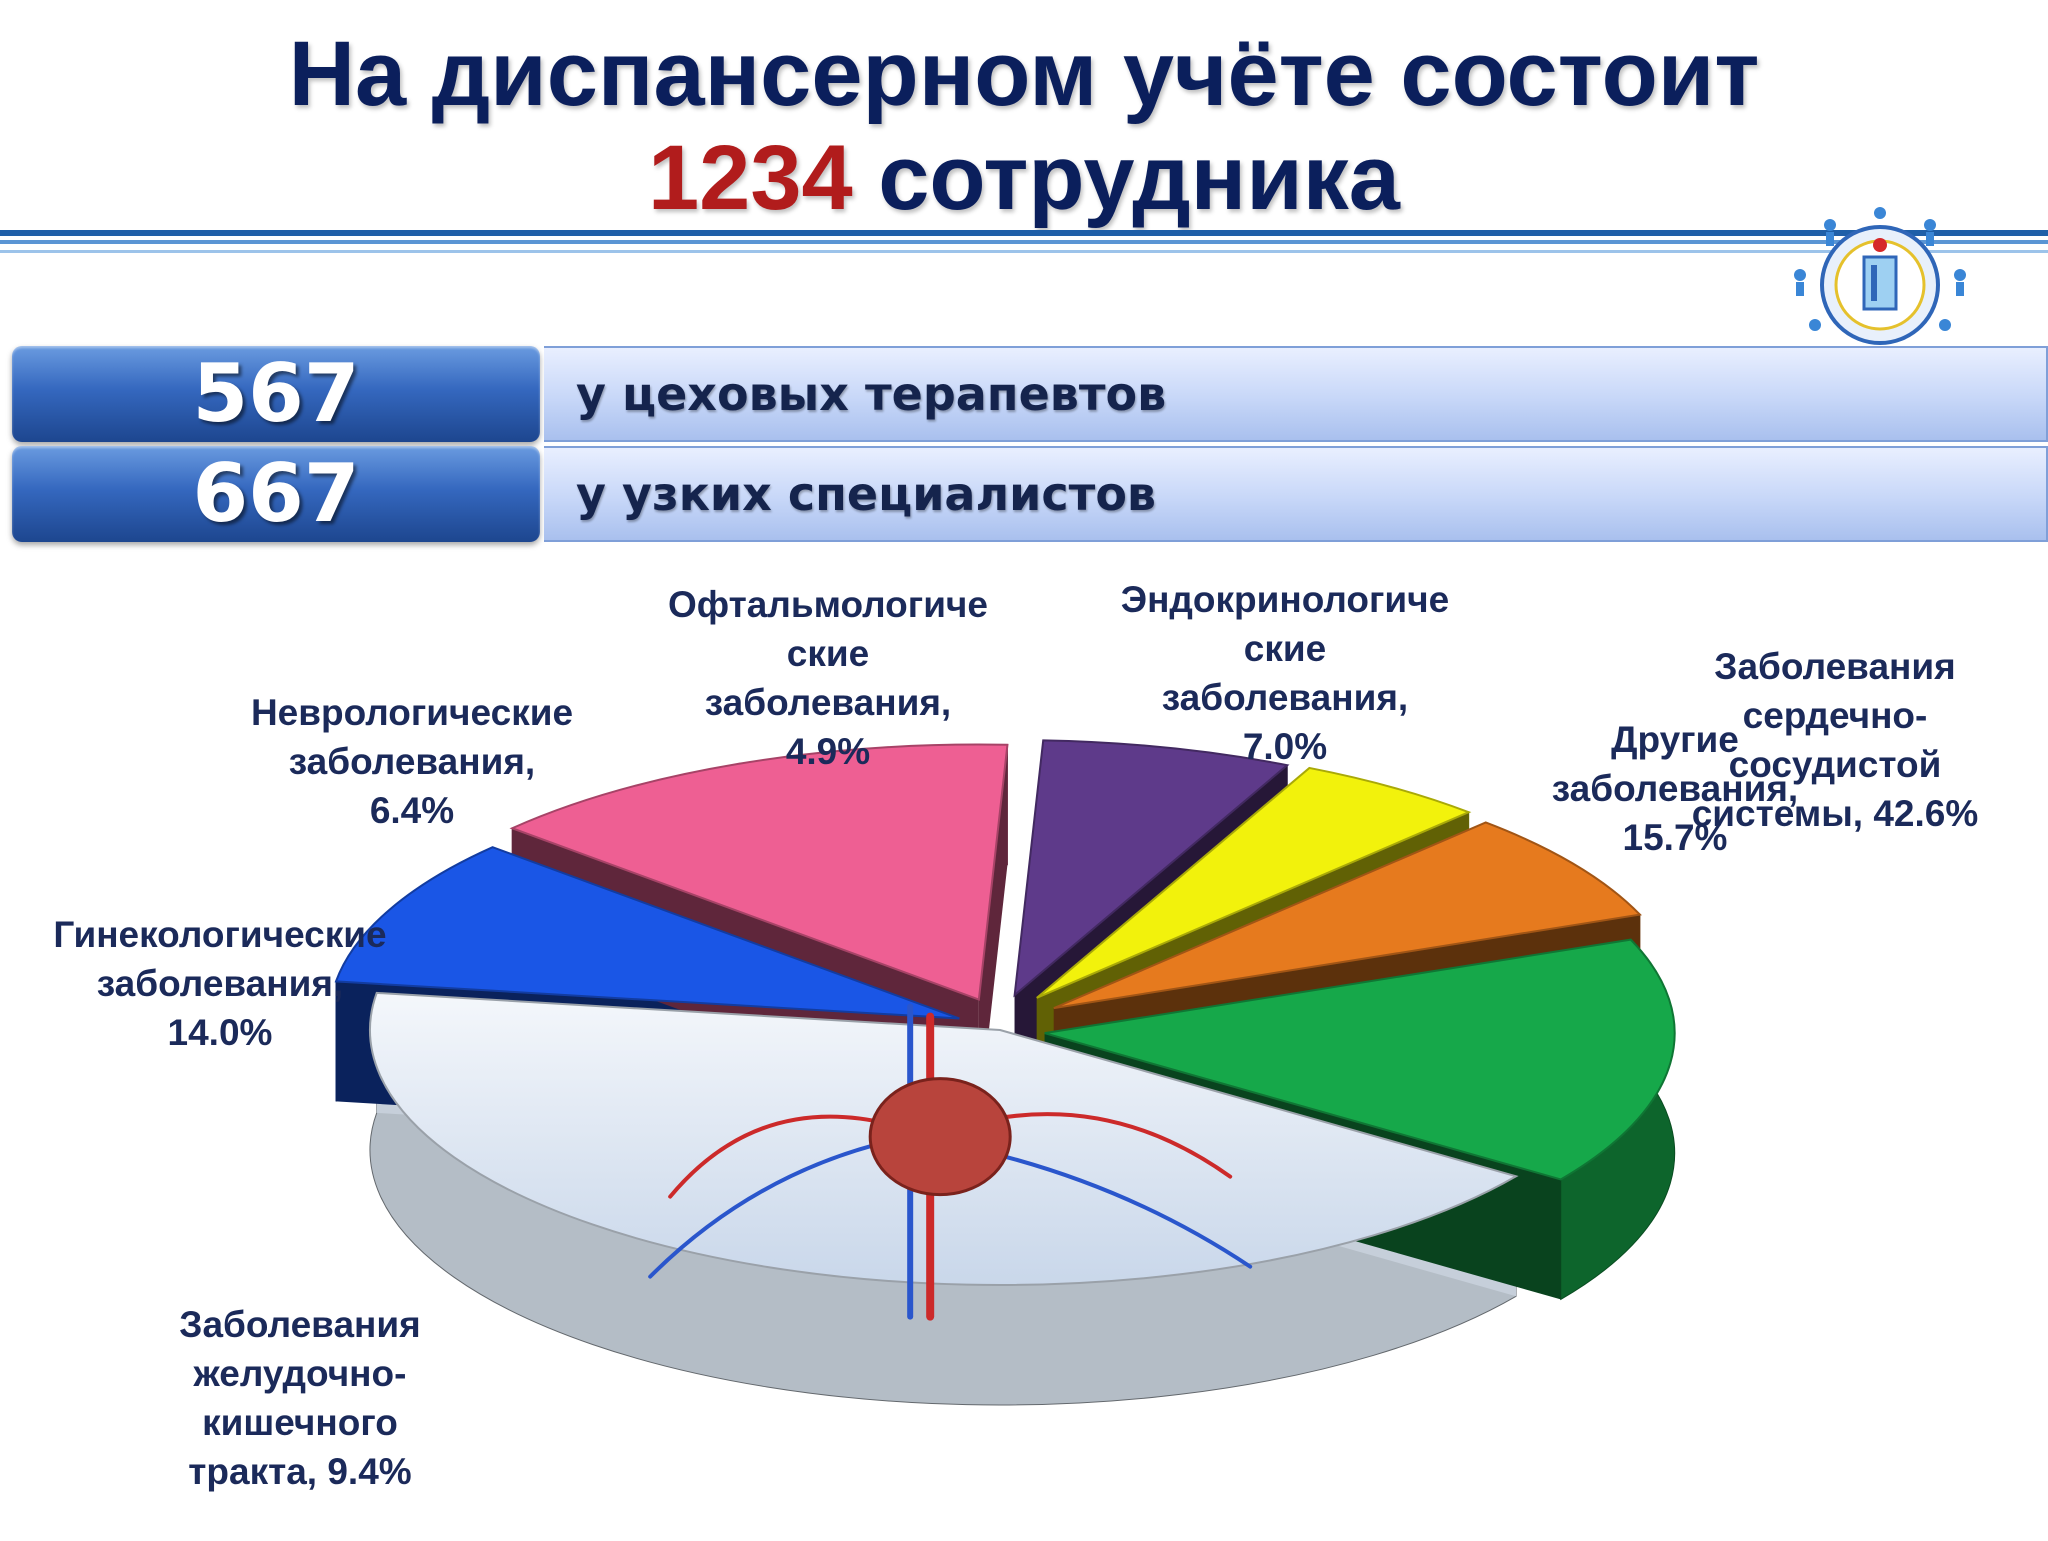 The height and width of the screenshot is (1541, 2048). Describe the element at coordinates (412, 761) in the screenshot. I see `label-neuro: Неврологические заболевания, 6.4%` at that location.